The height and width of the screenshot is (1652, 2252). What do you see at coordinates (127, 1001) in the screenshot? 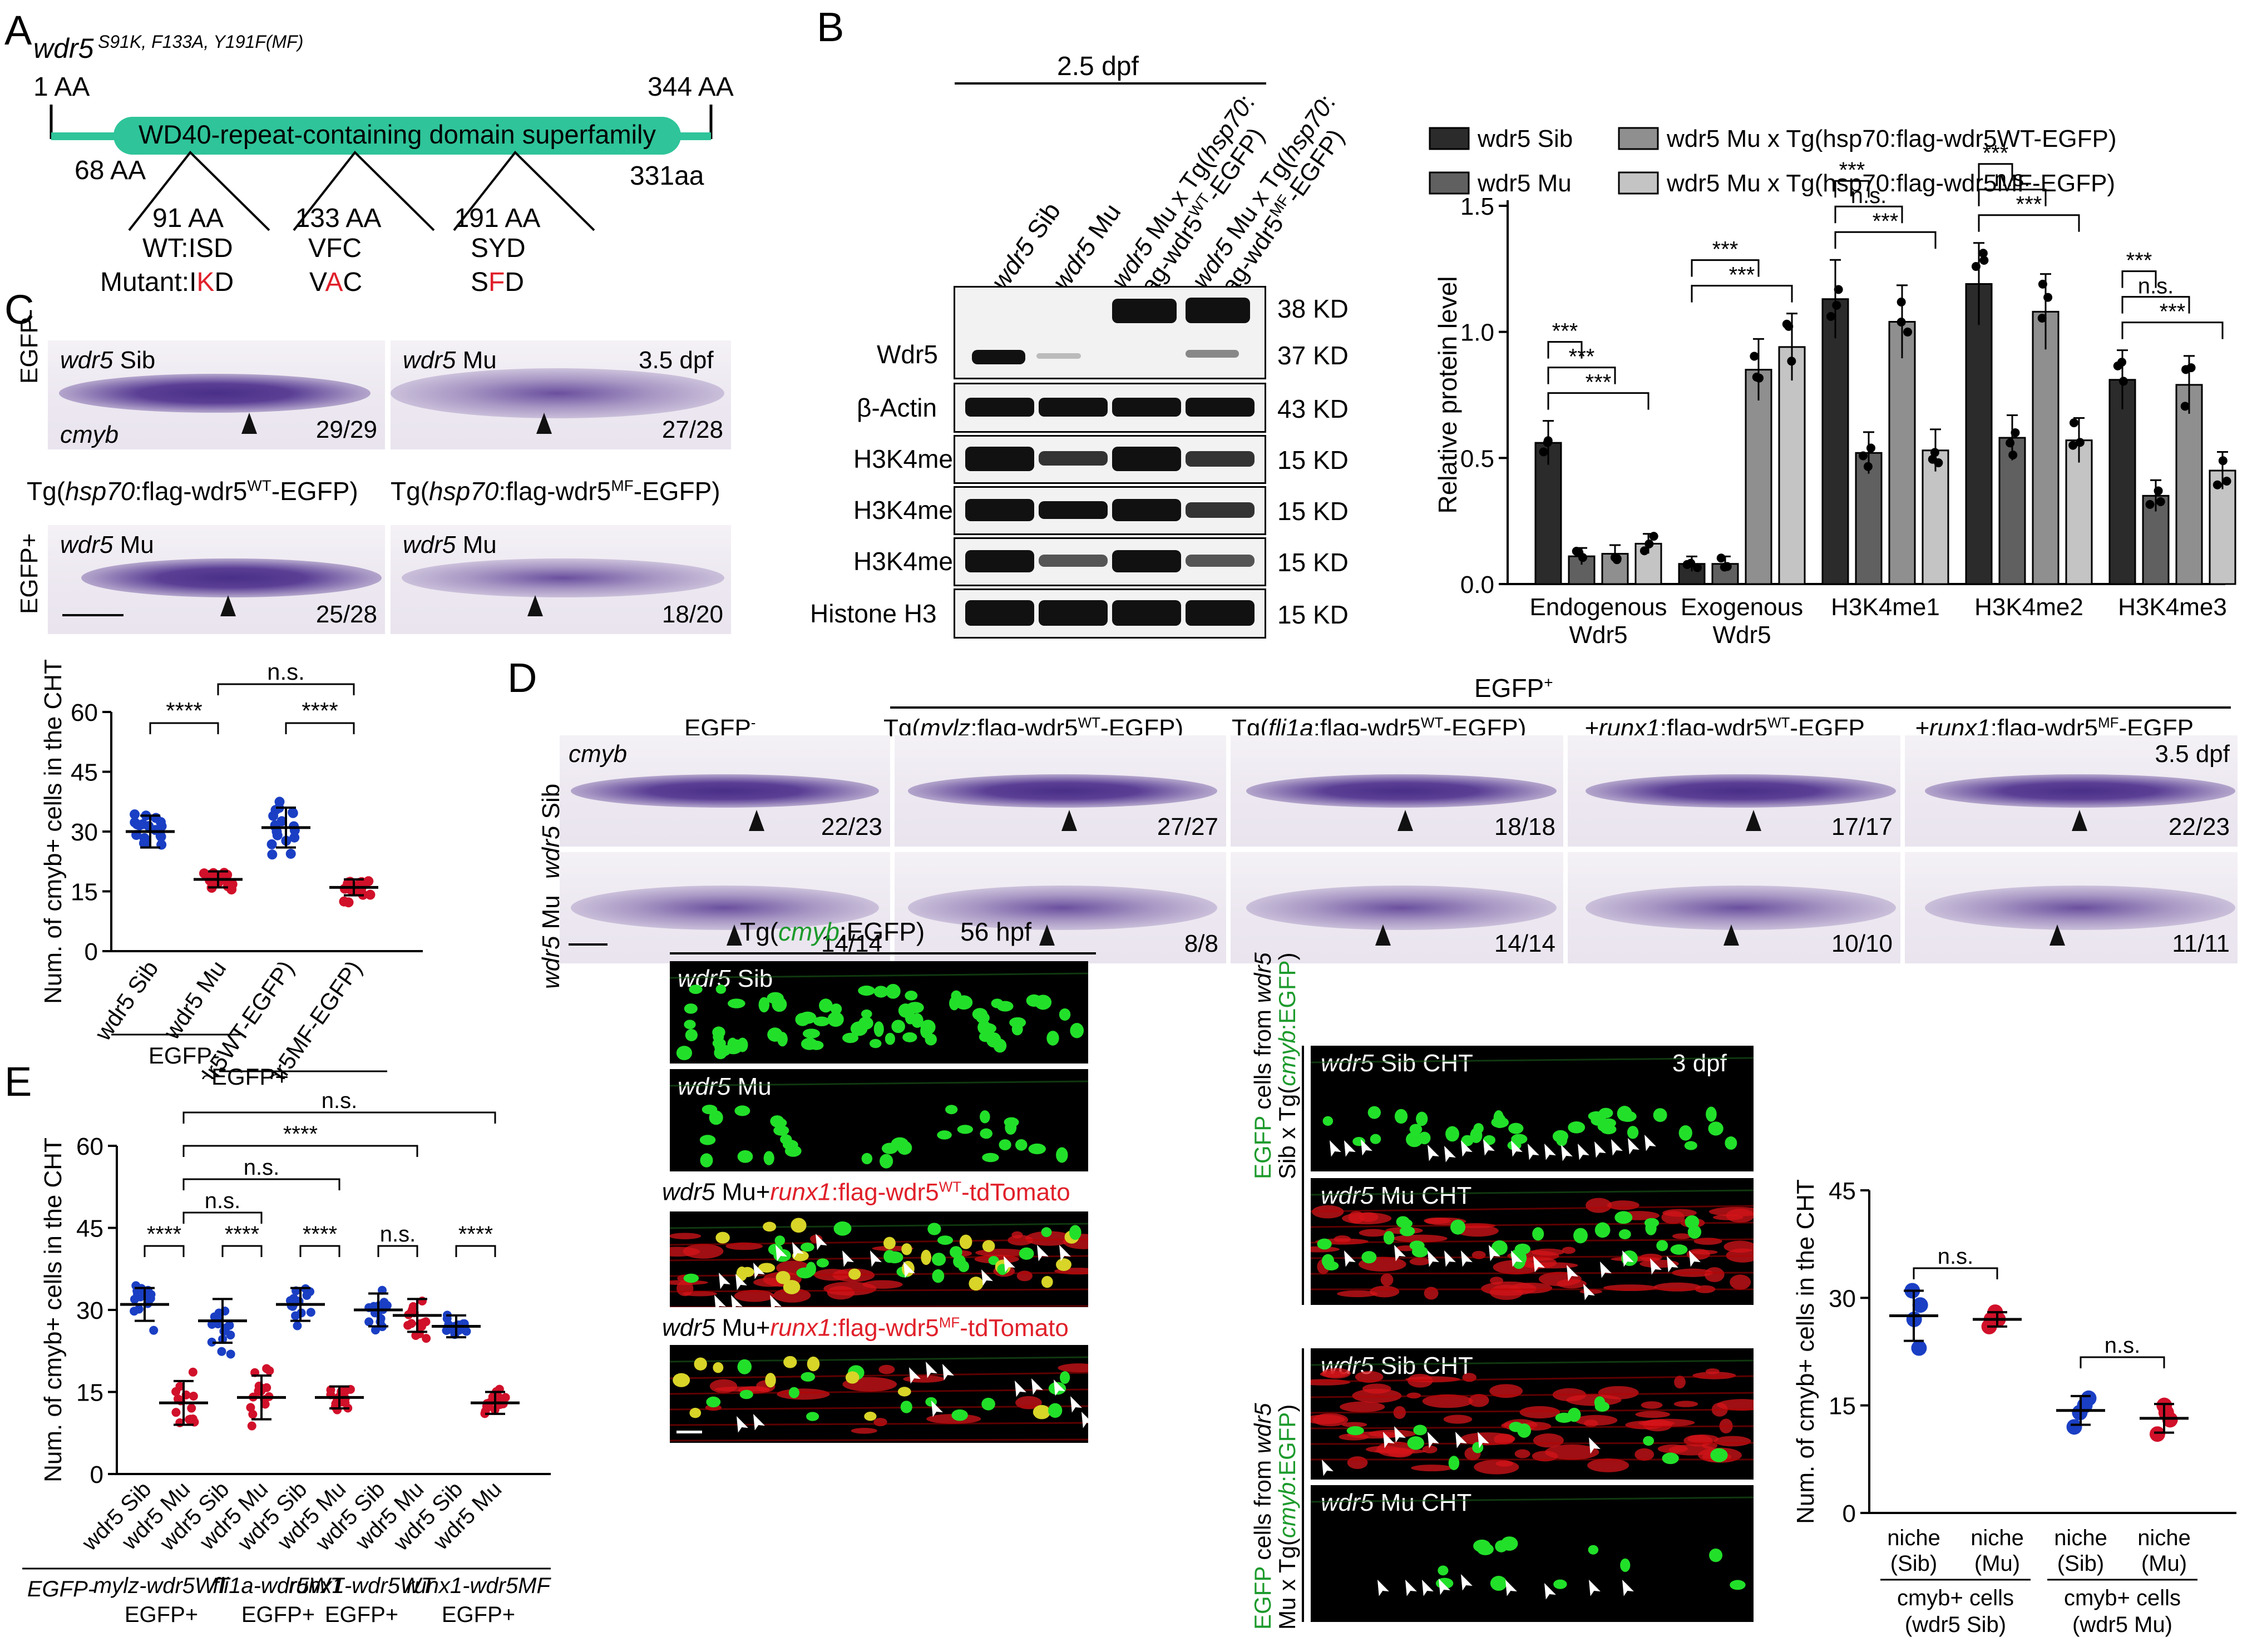
I see `c-x-label: wdr5 Sib` at bounding box center [127, 1001].